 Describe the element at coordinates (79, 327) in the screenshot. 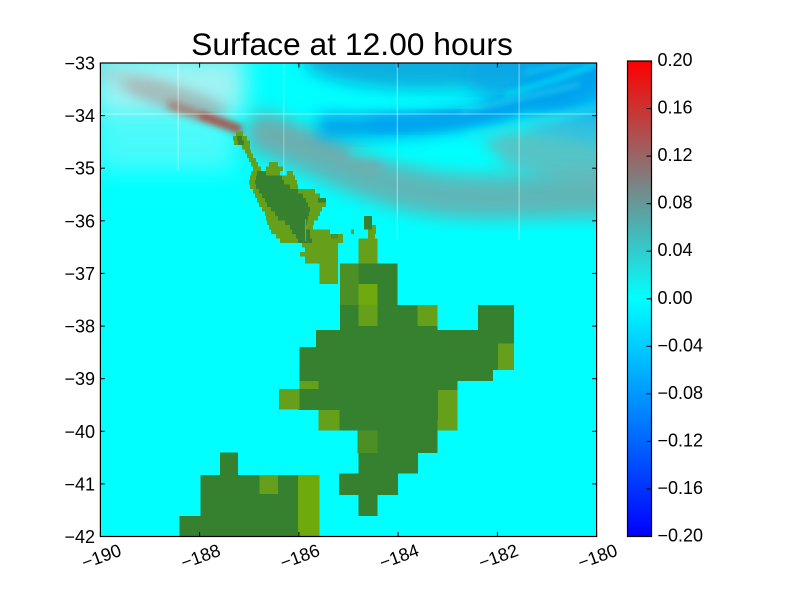

I see `svg-text: −38` at that location.